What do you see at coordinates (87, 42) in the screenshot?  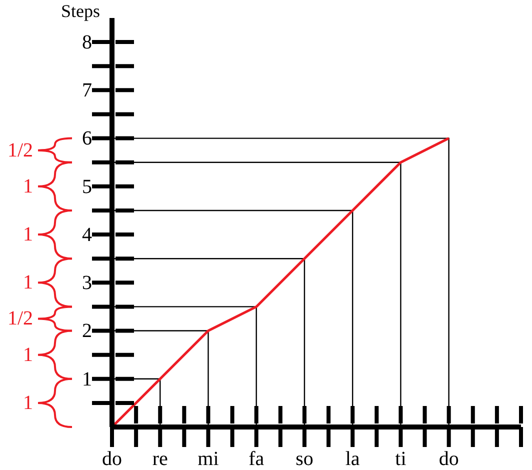 I see `y-tick-label: 8` at bounding box center [87, 42].